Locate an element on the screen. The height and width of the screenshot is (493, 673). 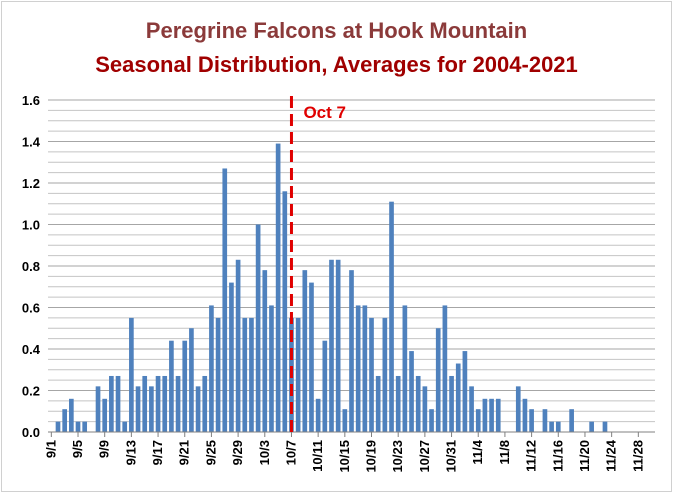
x-tick-label: 9/9 is located at coordinates (104, 449).